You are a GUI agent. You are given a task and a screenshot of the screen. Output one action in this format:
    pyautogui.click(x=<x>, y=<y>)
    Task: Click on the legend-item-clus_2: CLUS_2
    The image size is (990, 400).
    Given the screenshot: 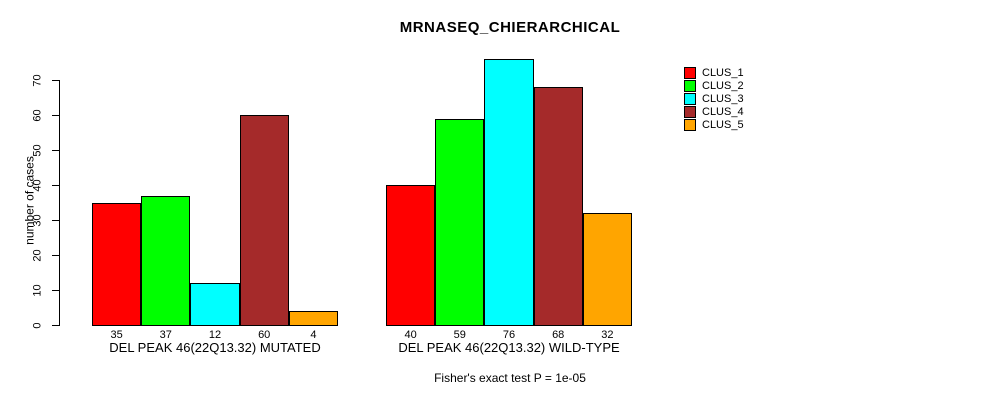 What is the action you would take?
    pyautogui.click(x=714, y=85)
    